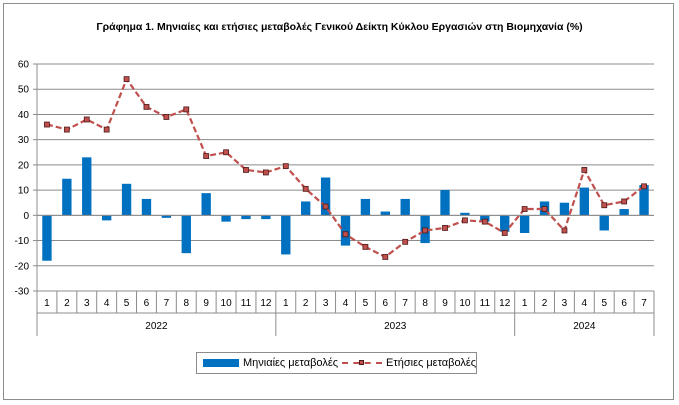  What do you see at coordinates (246, 303) in the screenshot?
I see `x-tick-label: 11` at bounding box center [246, 303].